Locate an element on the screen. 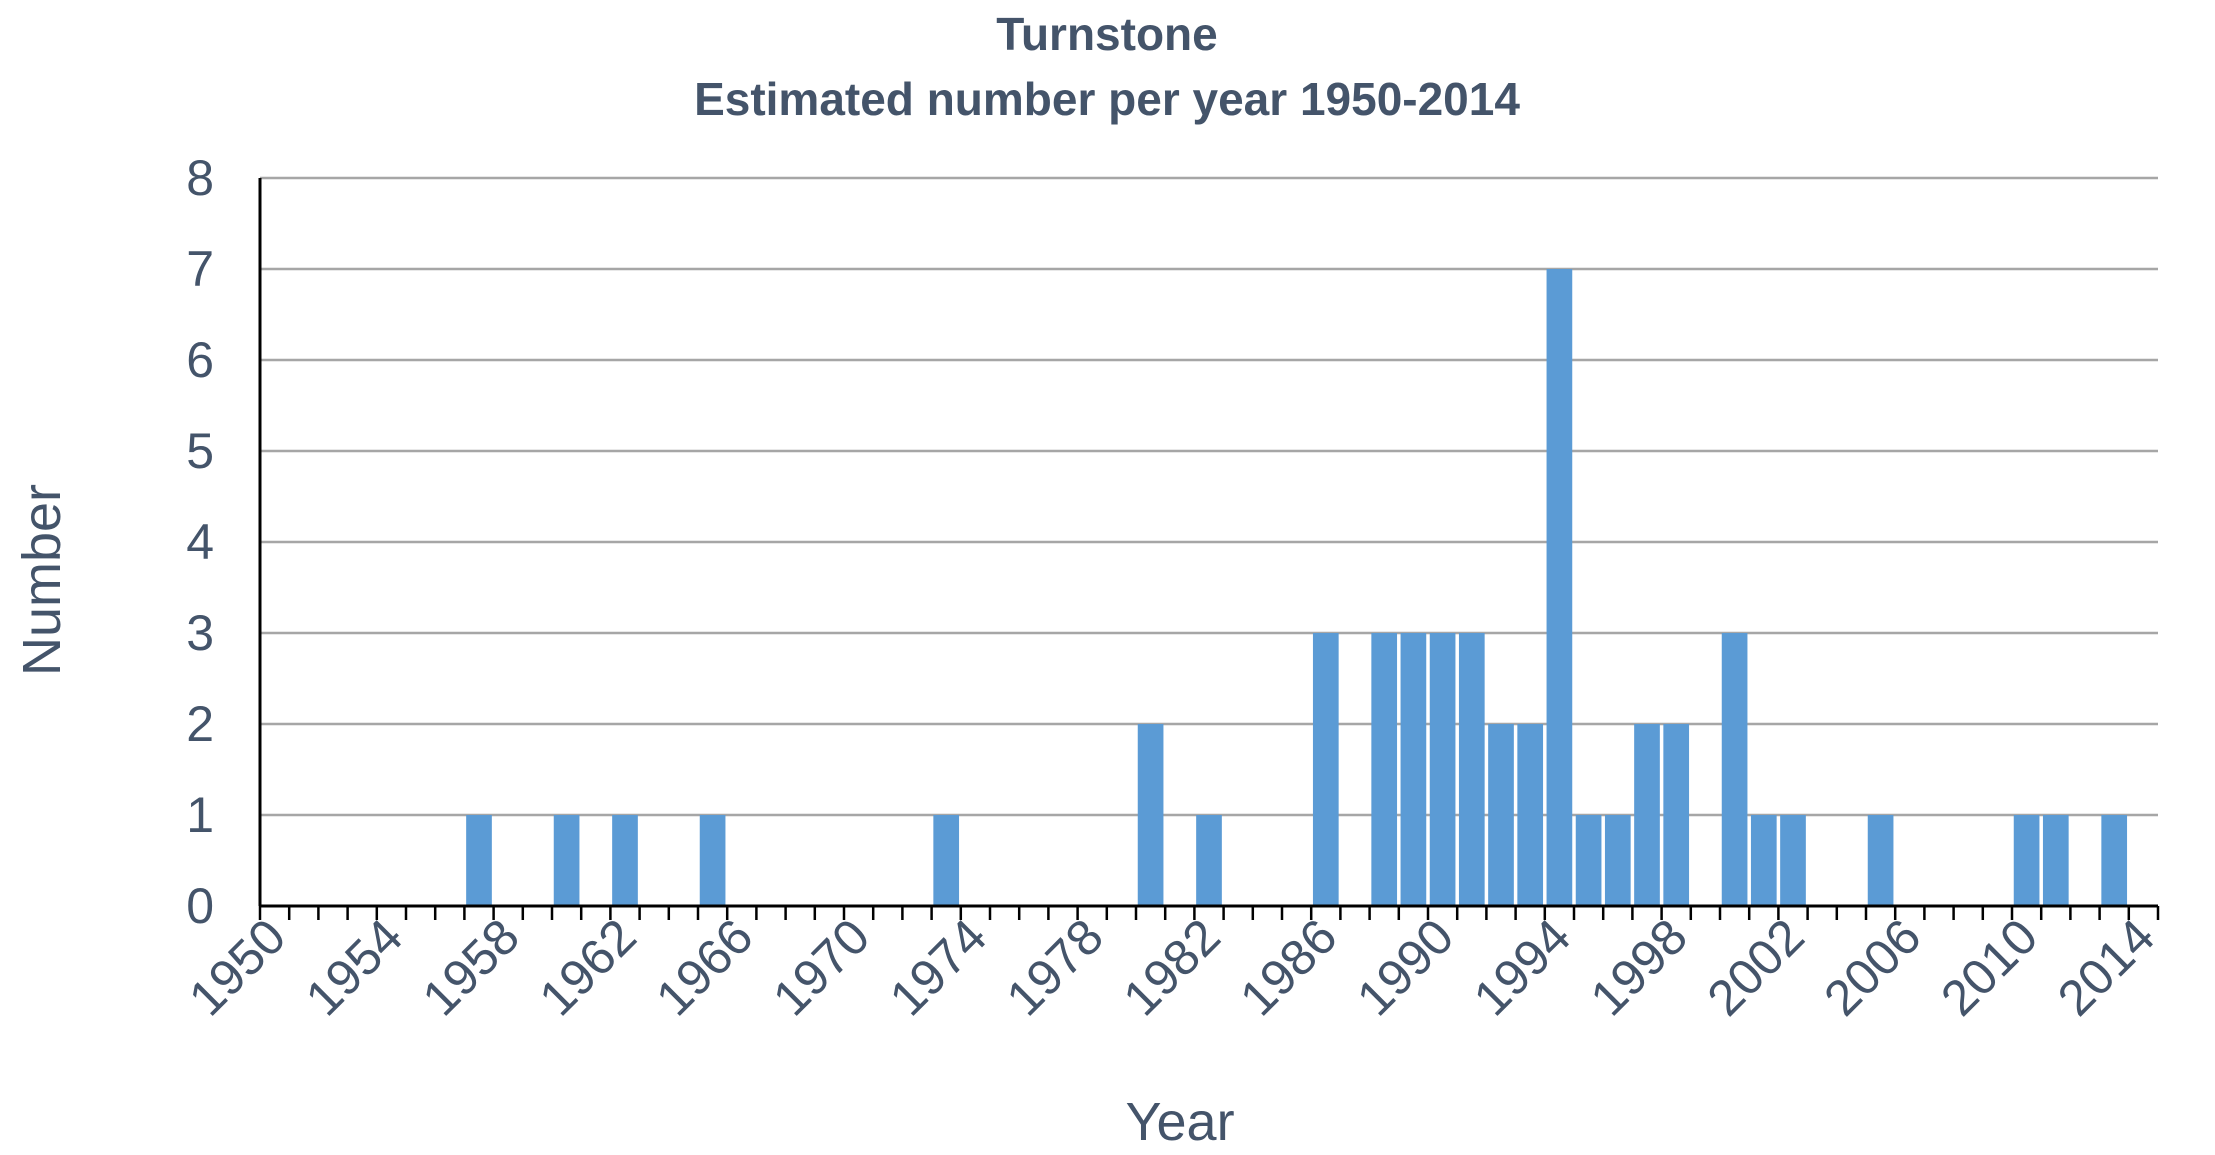 The height and width of the screenshot is (1155, 2215). y-tick-label: 7 is located at coordinates (200, 269).